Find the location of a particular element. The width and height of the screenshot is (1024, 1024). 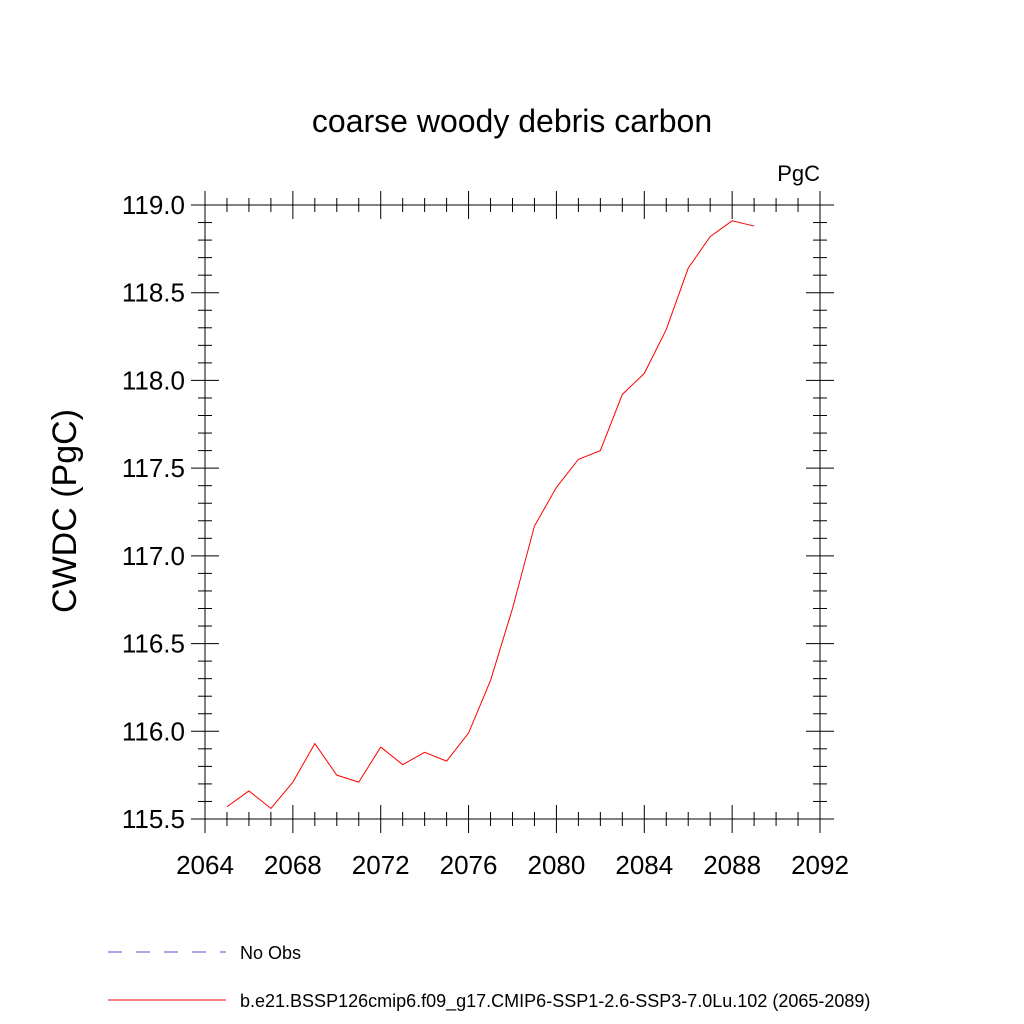

chart-title: coarse woody debris carbon is located at coordinates (512, 121).